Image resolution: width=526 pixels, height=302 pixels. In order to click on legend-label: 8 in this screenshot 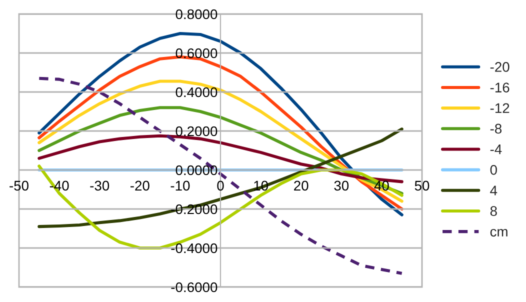, I will do `click(493, 211)`.